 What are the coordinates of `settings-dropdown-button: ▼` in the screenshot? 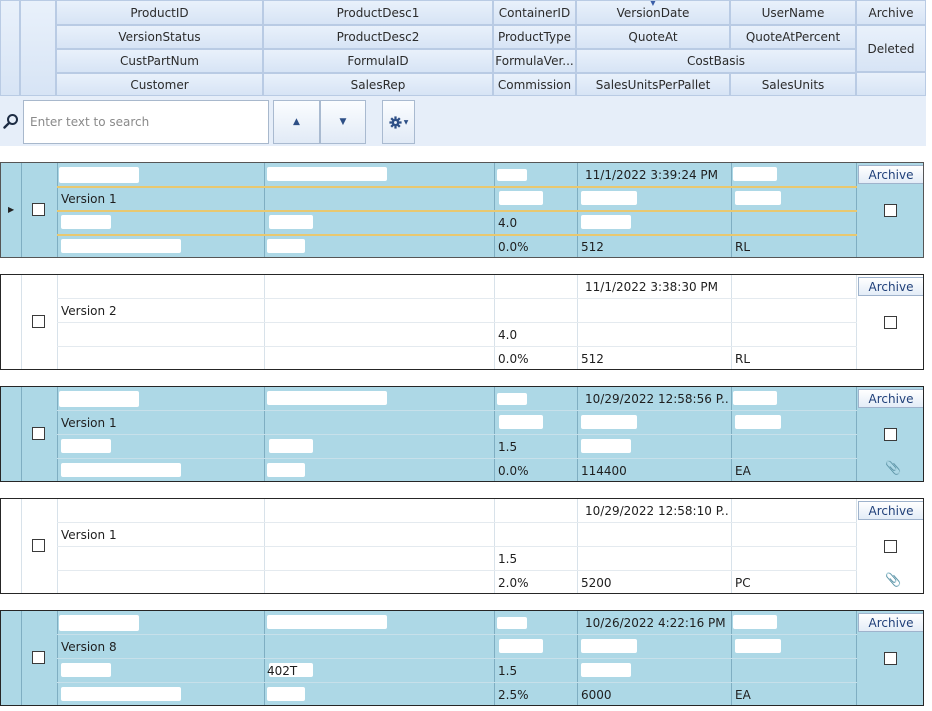 It's located at (398, 122).